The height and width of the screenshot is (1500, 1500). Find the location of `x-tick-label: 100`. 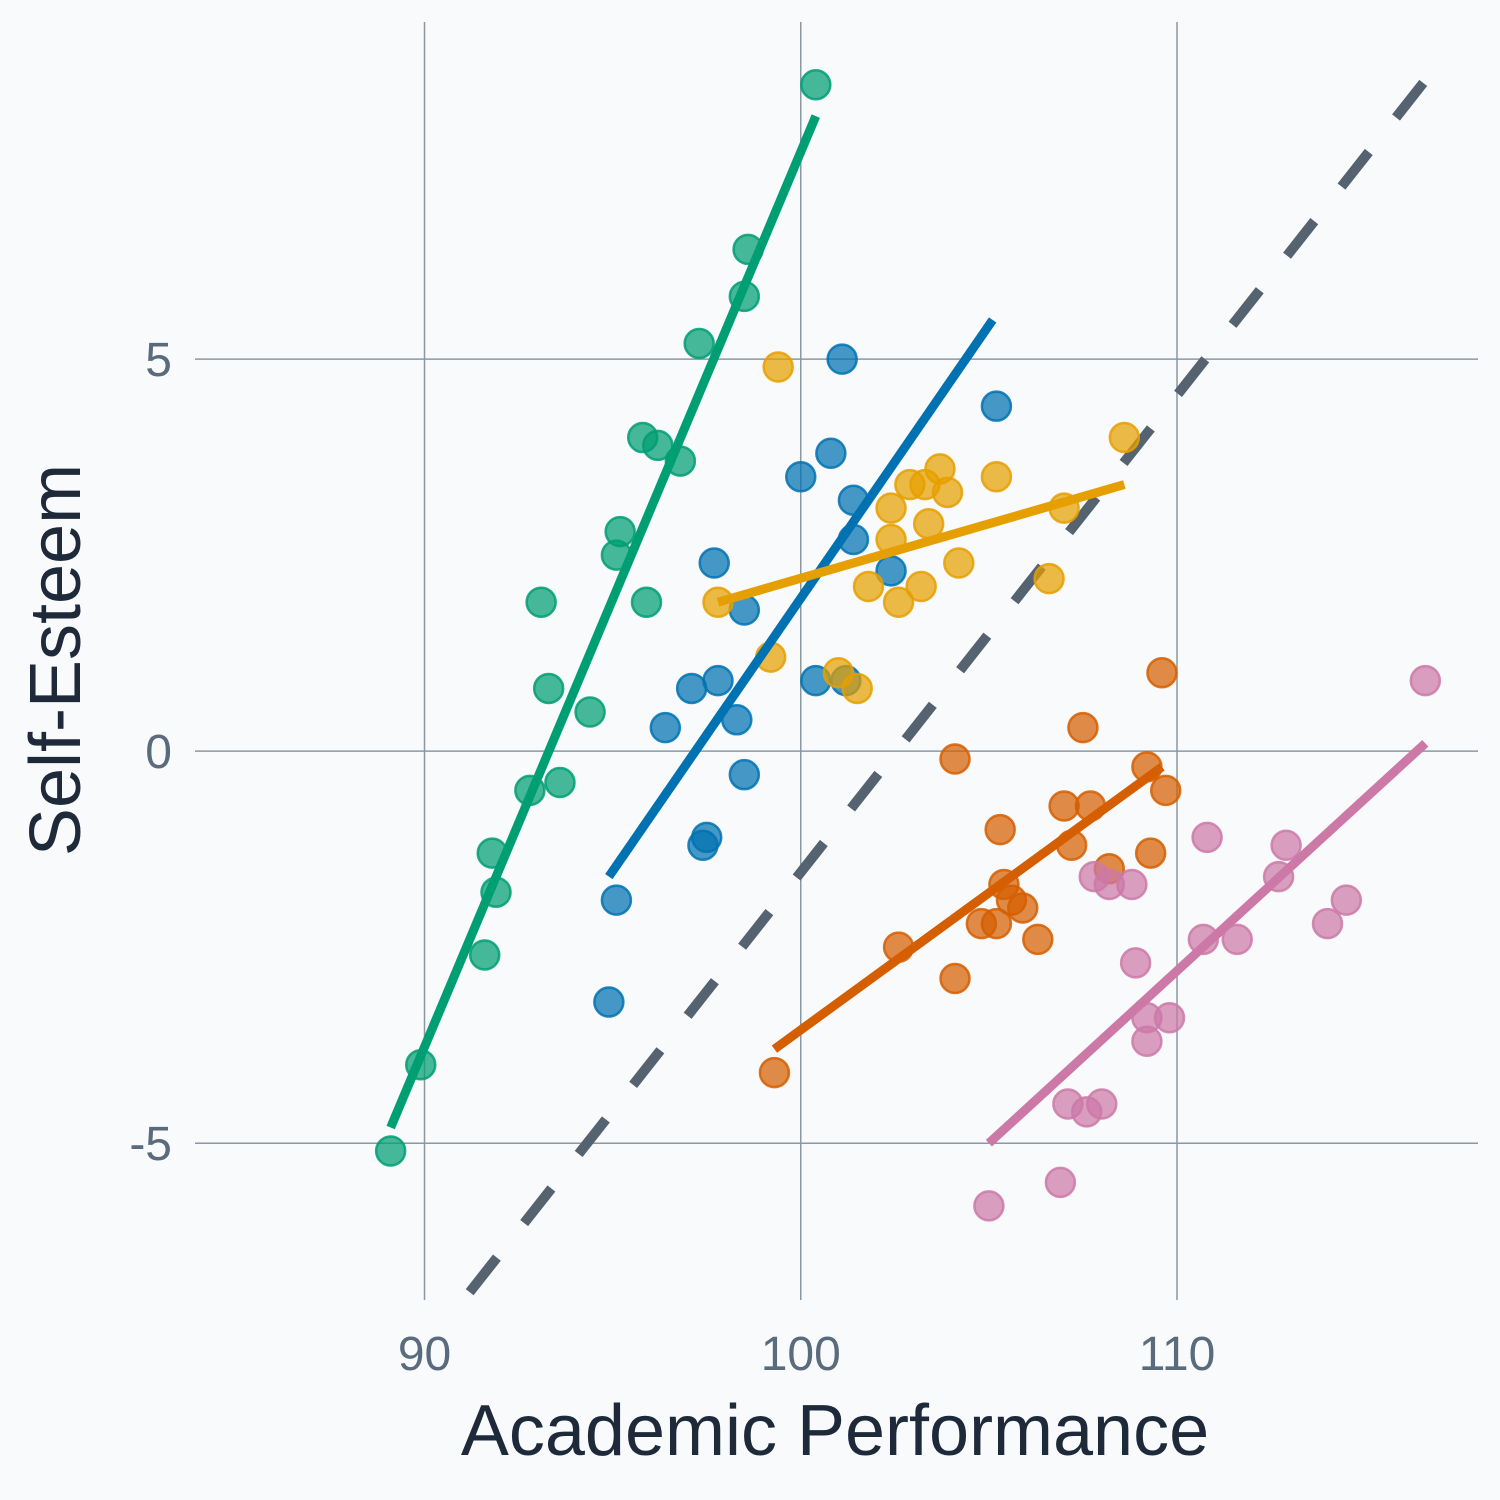

x-tick-label: 100 is located at coordinates (801, 1354).